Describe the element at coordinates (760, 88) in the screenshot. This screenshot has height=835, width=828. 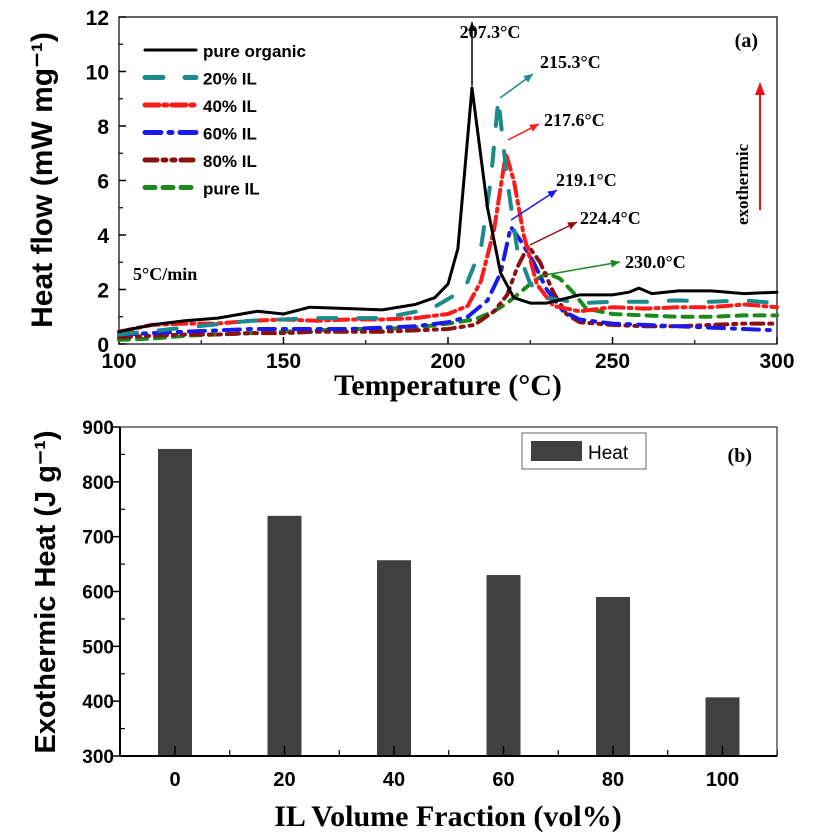
I see `exothermic-arrowhead-icon` at that location.